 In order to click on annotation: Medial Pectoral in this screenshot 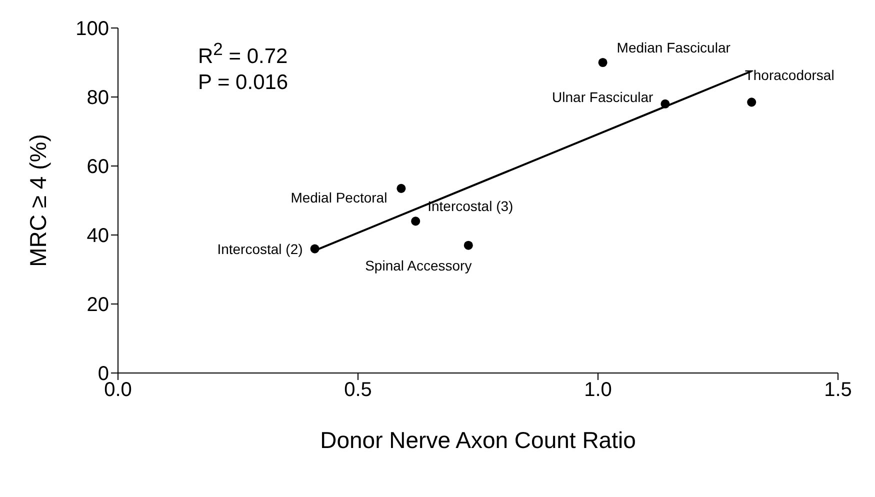, I will do `click(339, 197)`.